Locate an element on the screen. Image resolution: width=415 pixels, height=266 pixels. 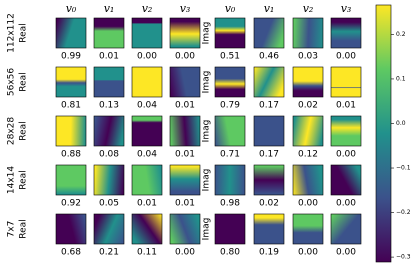
tick-label: −0.3 is located at coordinates (403, 257).